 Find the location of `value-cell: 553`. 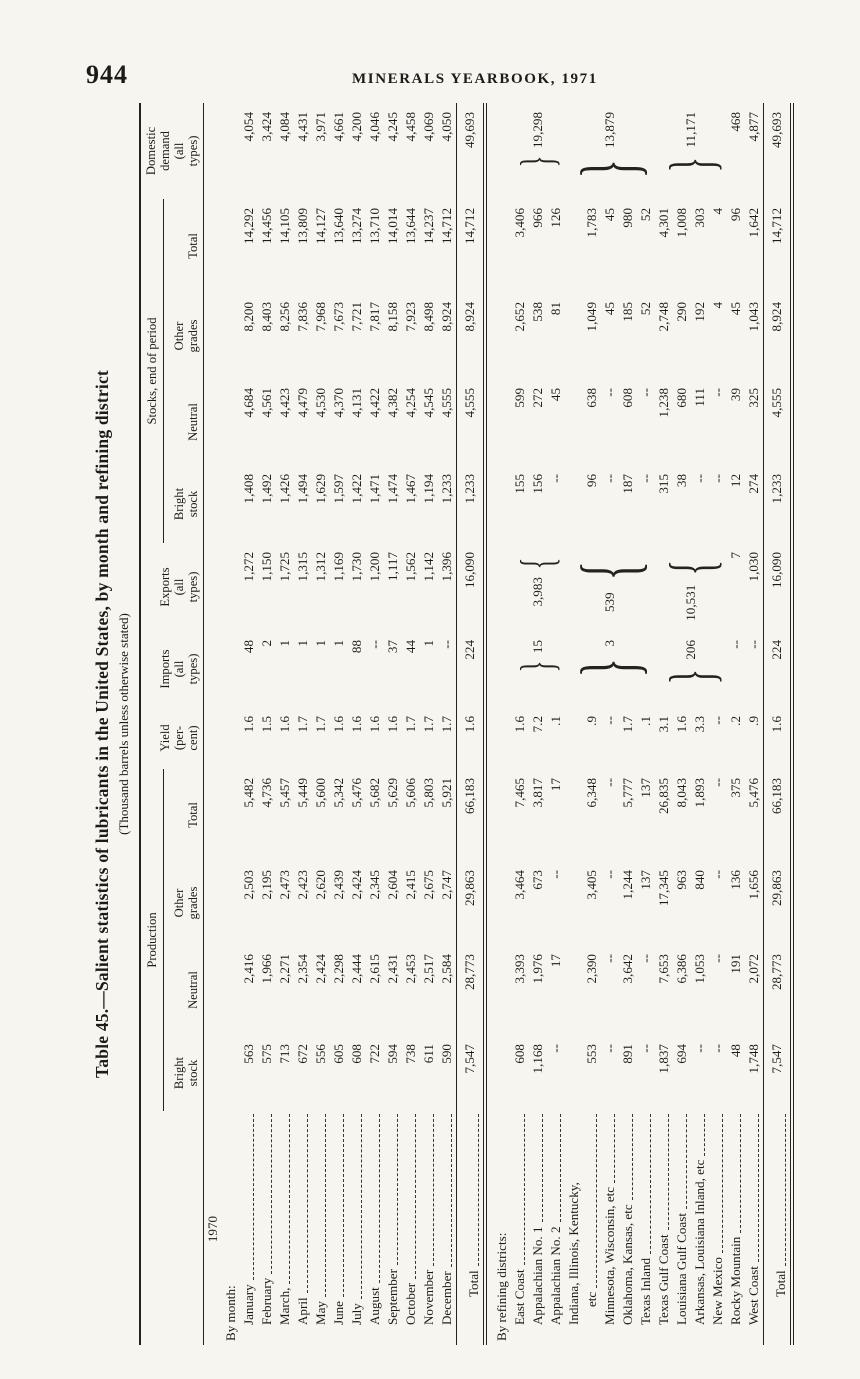

value-cell: 553 is located at coordinates (592, 1054).